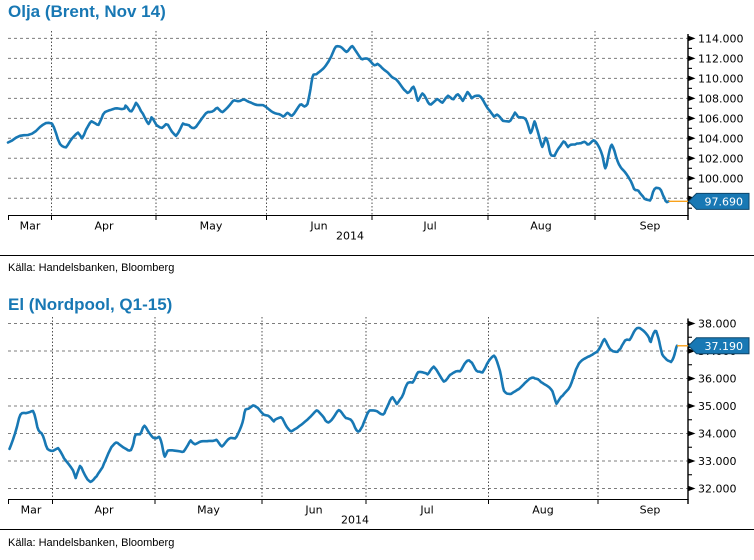  I want to click on y-tick-label: 35.000, so click(717, 406).